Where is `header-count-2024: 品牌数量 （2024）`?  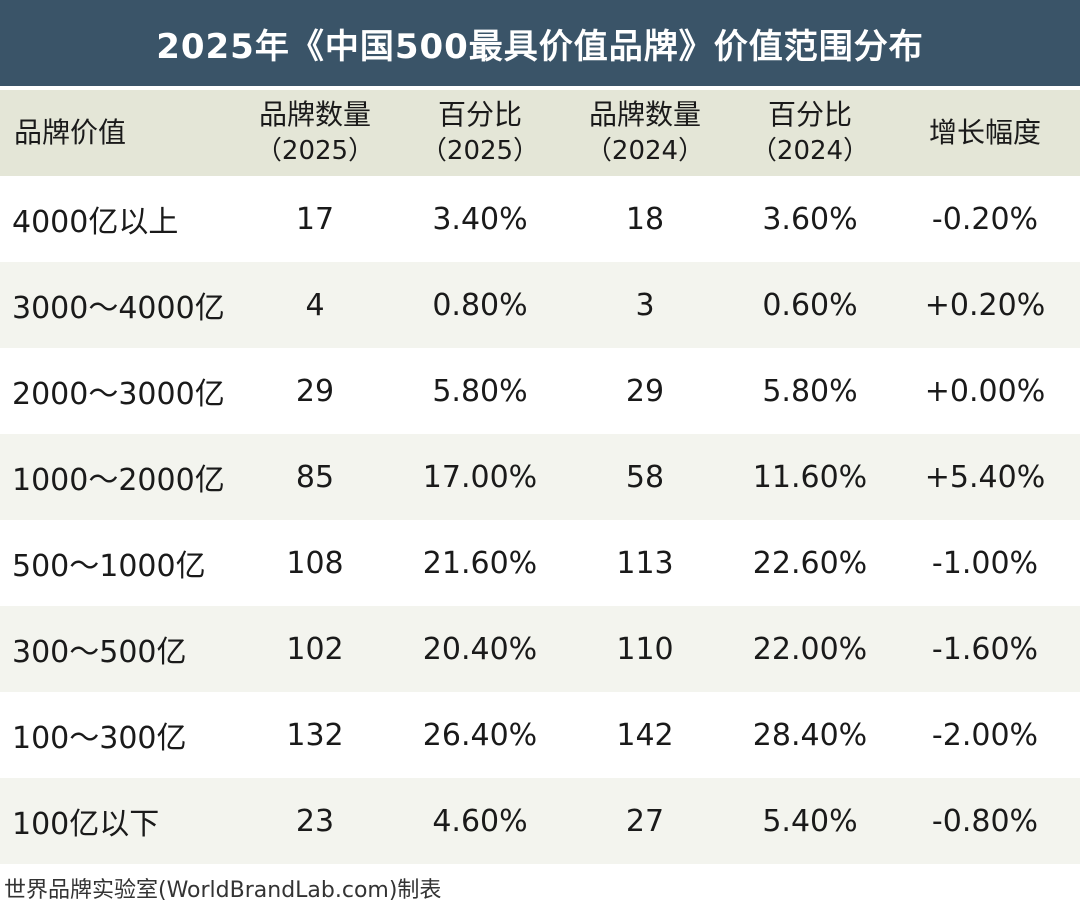 header-count-2024: 品牌数量 （2024） is located at coordinates (645, 132).